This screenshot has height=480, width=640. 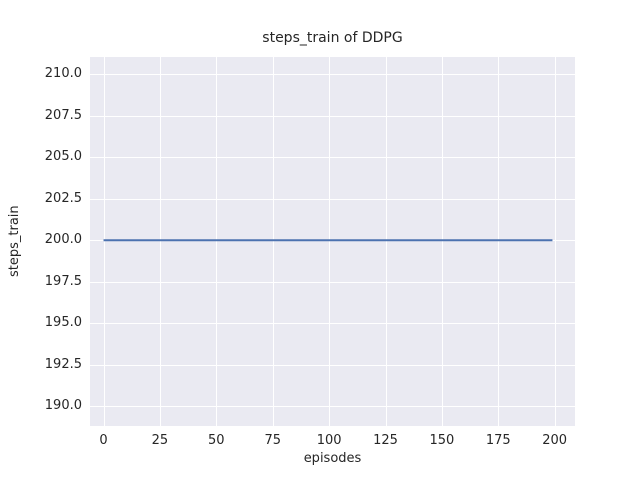 What do you see at coordinates (63, 157) in the screenshot?
I see `y-tick-label: 205.0` at bounding box center [63, 157].